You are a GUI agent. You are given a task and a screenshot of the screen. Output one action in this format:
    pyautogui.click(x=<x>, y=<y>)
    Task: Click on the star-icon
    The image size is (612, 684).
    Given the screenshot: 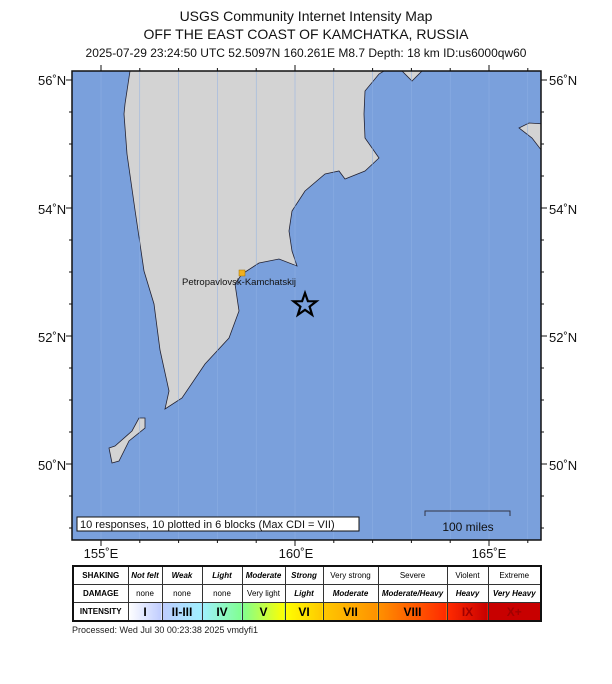 What is the action you would take?
    pyautogui.click(x=305, y=303)
    